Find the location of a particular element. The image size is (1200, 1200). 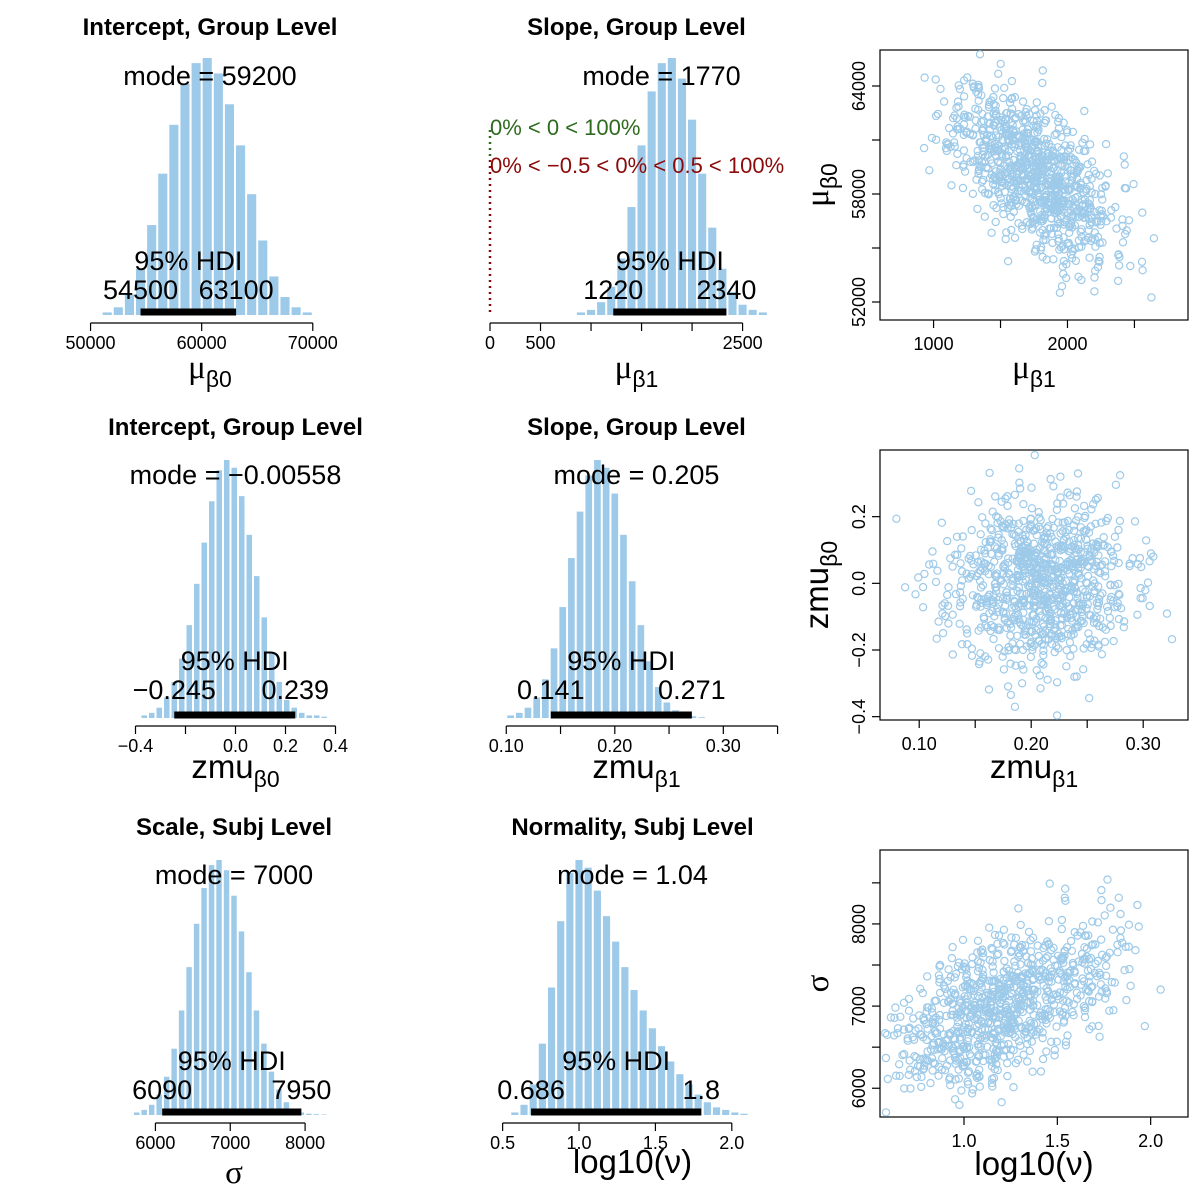

x-axis-label: μβ1 is located at coordinates (1034, 371).